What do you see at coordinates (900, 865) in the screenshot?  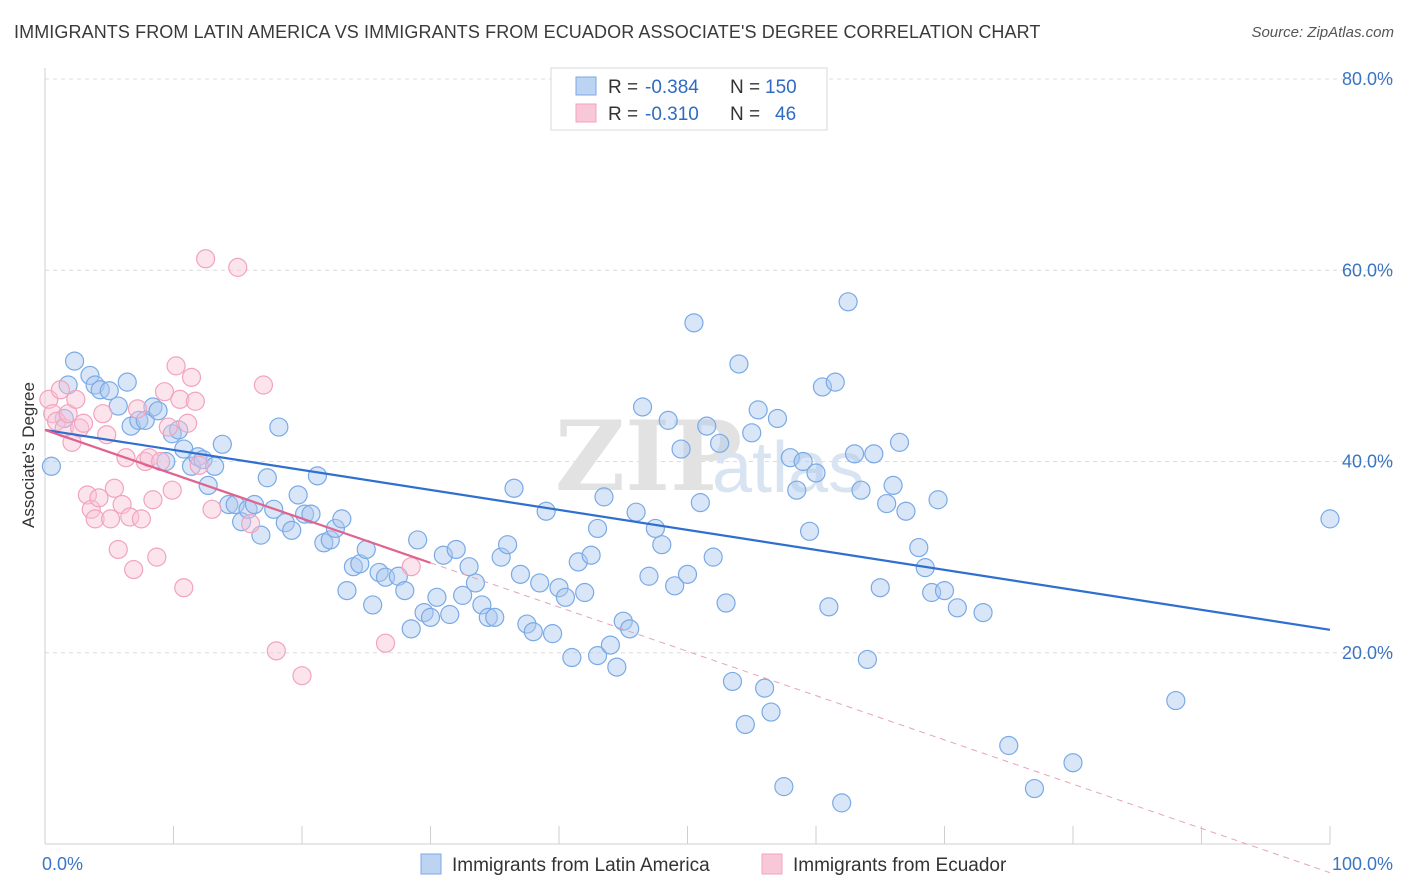 I see `bottom-legend-label-ecuador: Immigrants from Ecuador` at bounding box center [900, 865].